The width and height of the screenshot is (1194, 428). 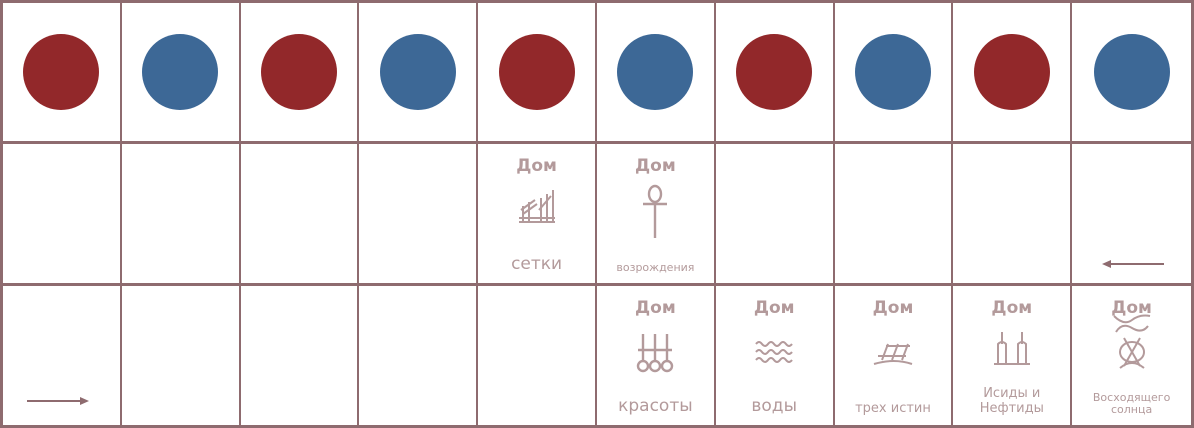 I want to click on square-30-house-of-rising-sun: Дом Восходящего солнца, so click(x=1131, y=355).